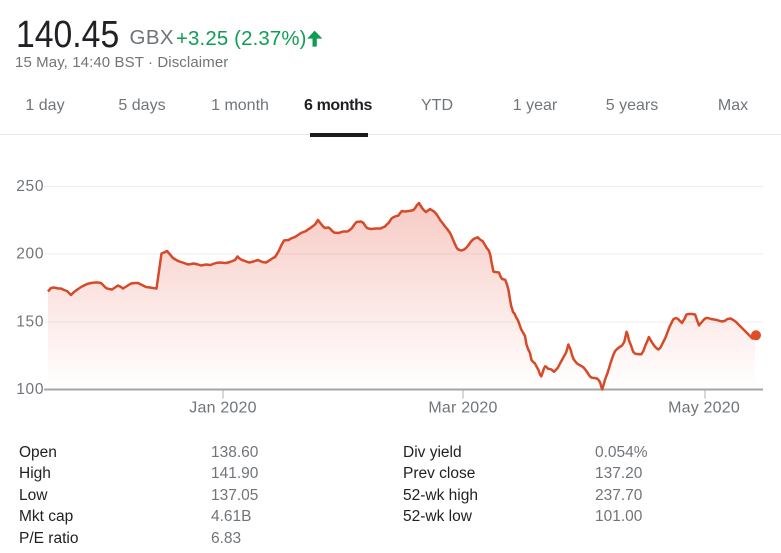 This screenshot has width=781, height=553. Describe the element at coordinates (30, 389) in the screenshot. I see `svg-text: 100` at that location.